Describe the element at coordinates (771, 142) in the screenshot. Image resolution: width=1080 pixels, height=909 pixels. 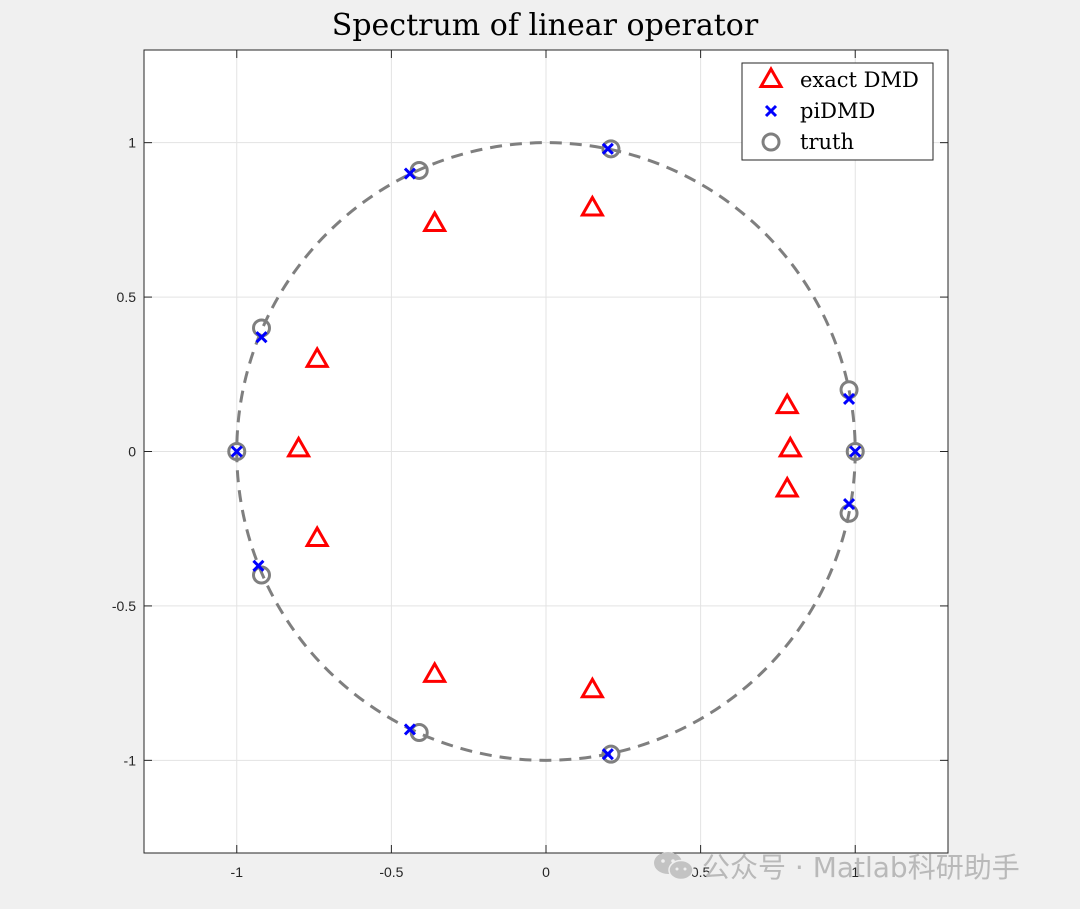
I see `legend-symbol-truth` at that location.